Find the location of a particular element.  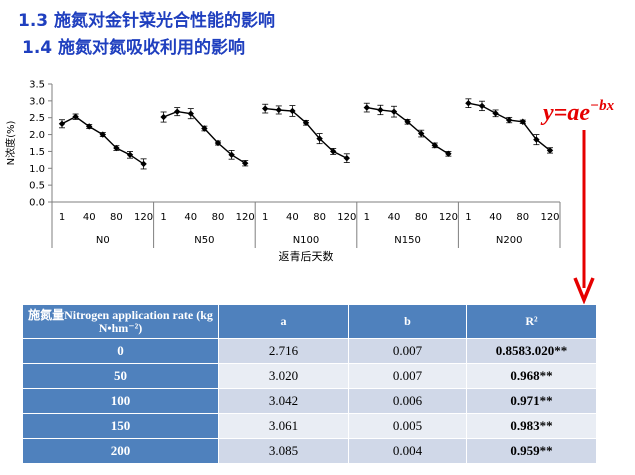

a-cell: 3.020 is located at coordinates (283, 376).